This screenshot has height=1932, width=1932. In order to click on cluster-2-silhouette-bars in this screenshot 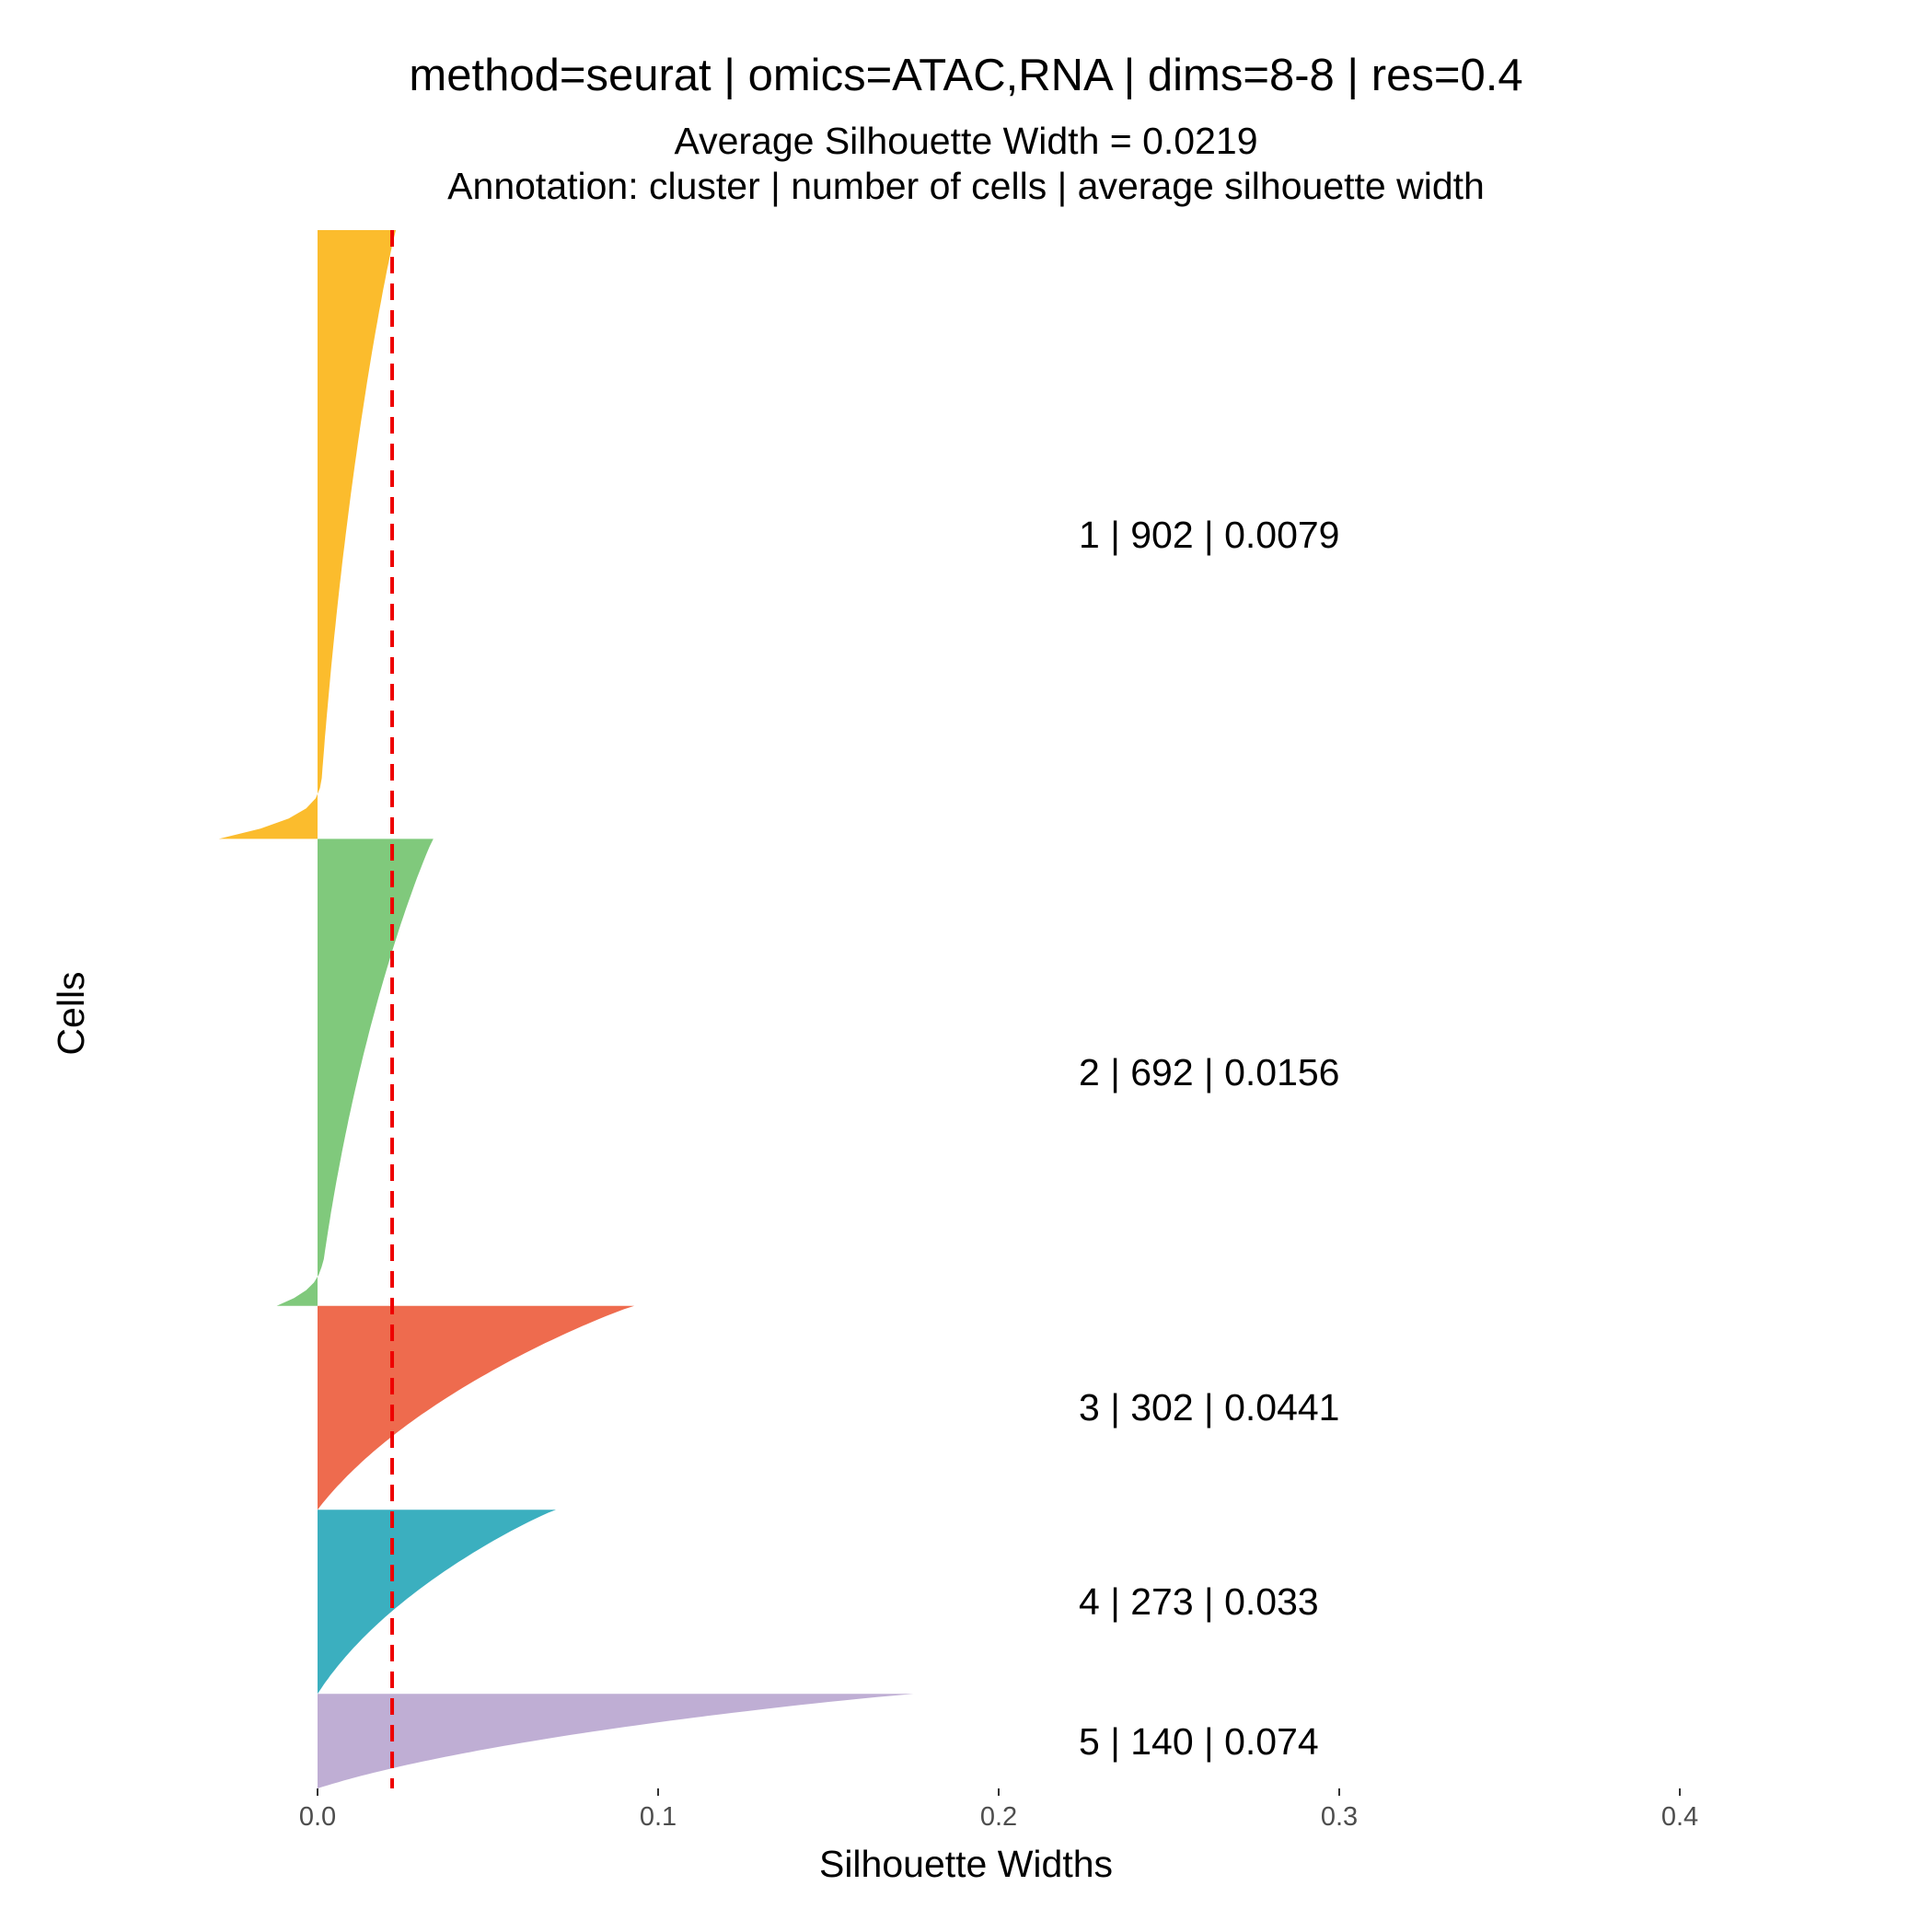, I will do `click(355, 1073)`.